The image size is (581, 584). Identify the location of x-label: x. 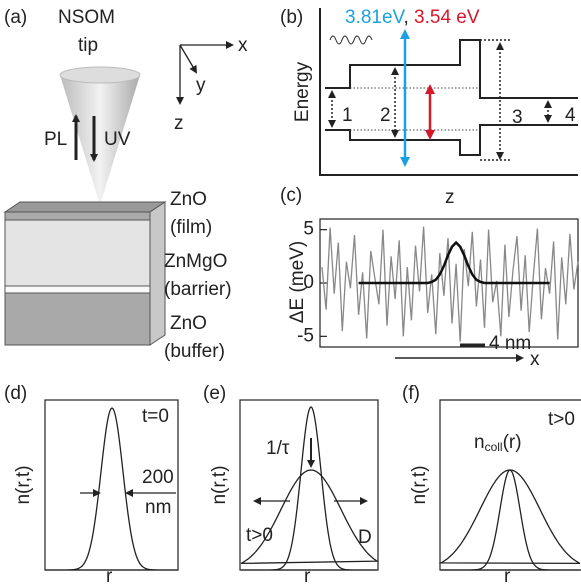
(535, 359).